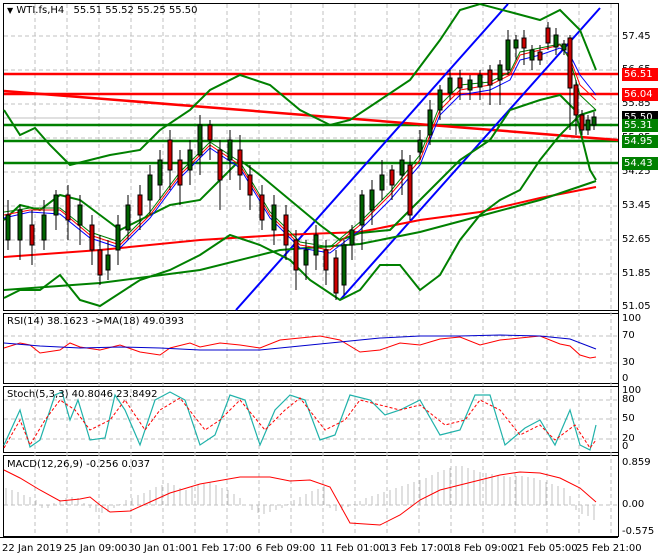  What do you see at coordinates (636, 171) in the screenshot?
I see `price-tick: 54.25` at bounding box center [636, 171].